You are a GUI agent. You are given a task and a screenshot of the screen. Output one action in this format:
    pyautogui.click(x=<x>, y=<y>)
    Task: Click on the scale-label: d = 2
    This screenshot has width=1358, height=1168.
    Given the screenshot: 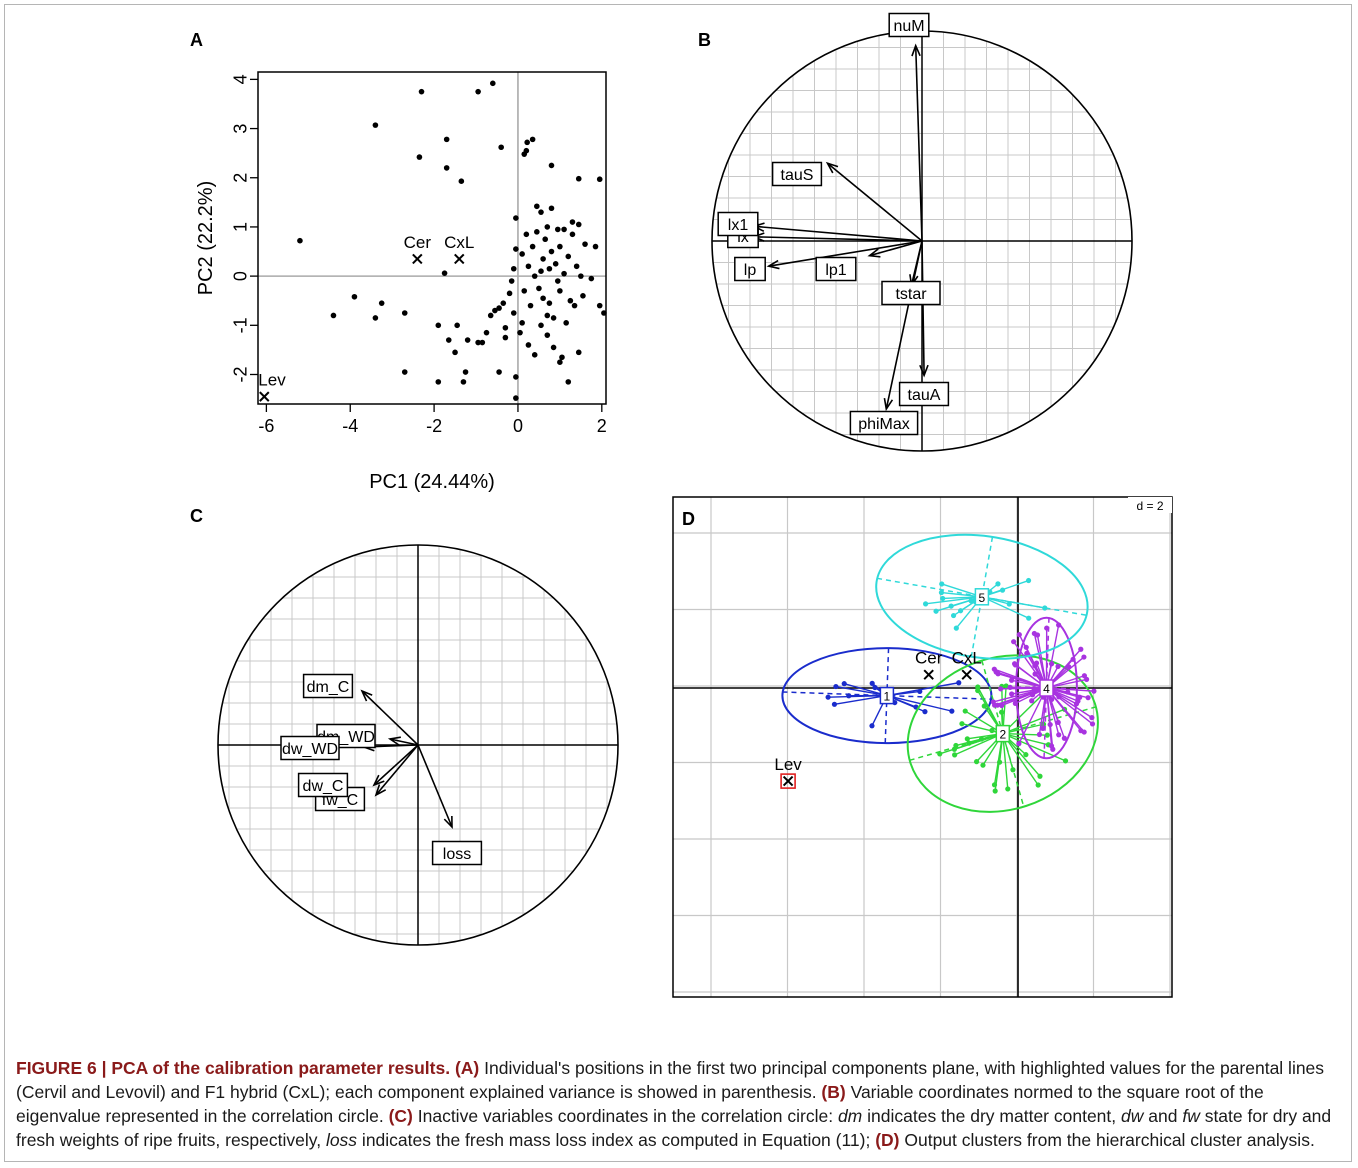 What is the action you would take?
    pyautogui.click(x=1149, y=506)
    